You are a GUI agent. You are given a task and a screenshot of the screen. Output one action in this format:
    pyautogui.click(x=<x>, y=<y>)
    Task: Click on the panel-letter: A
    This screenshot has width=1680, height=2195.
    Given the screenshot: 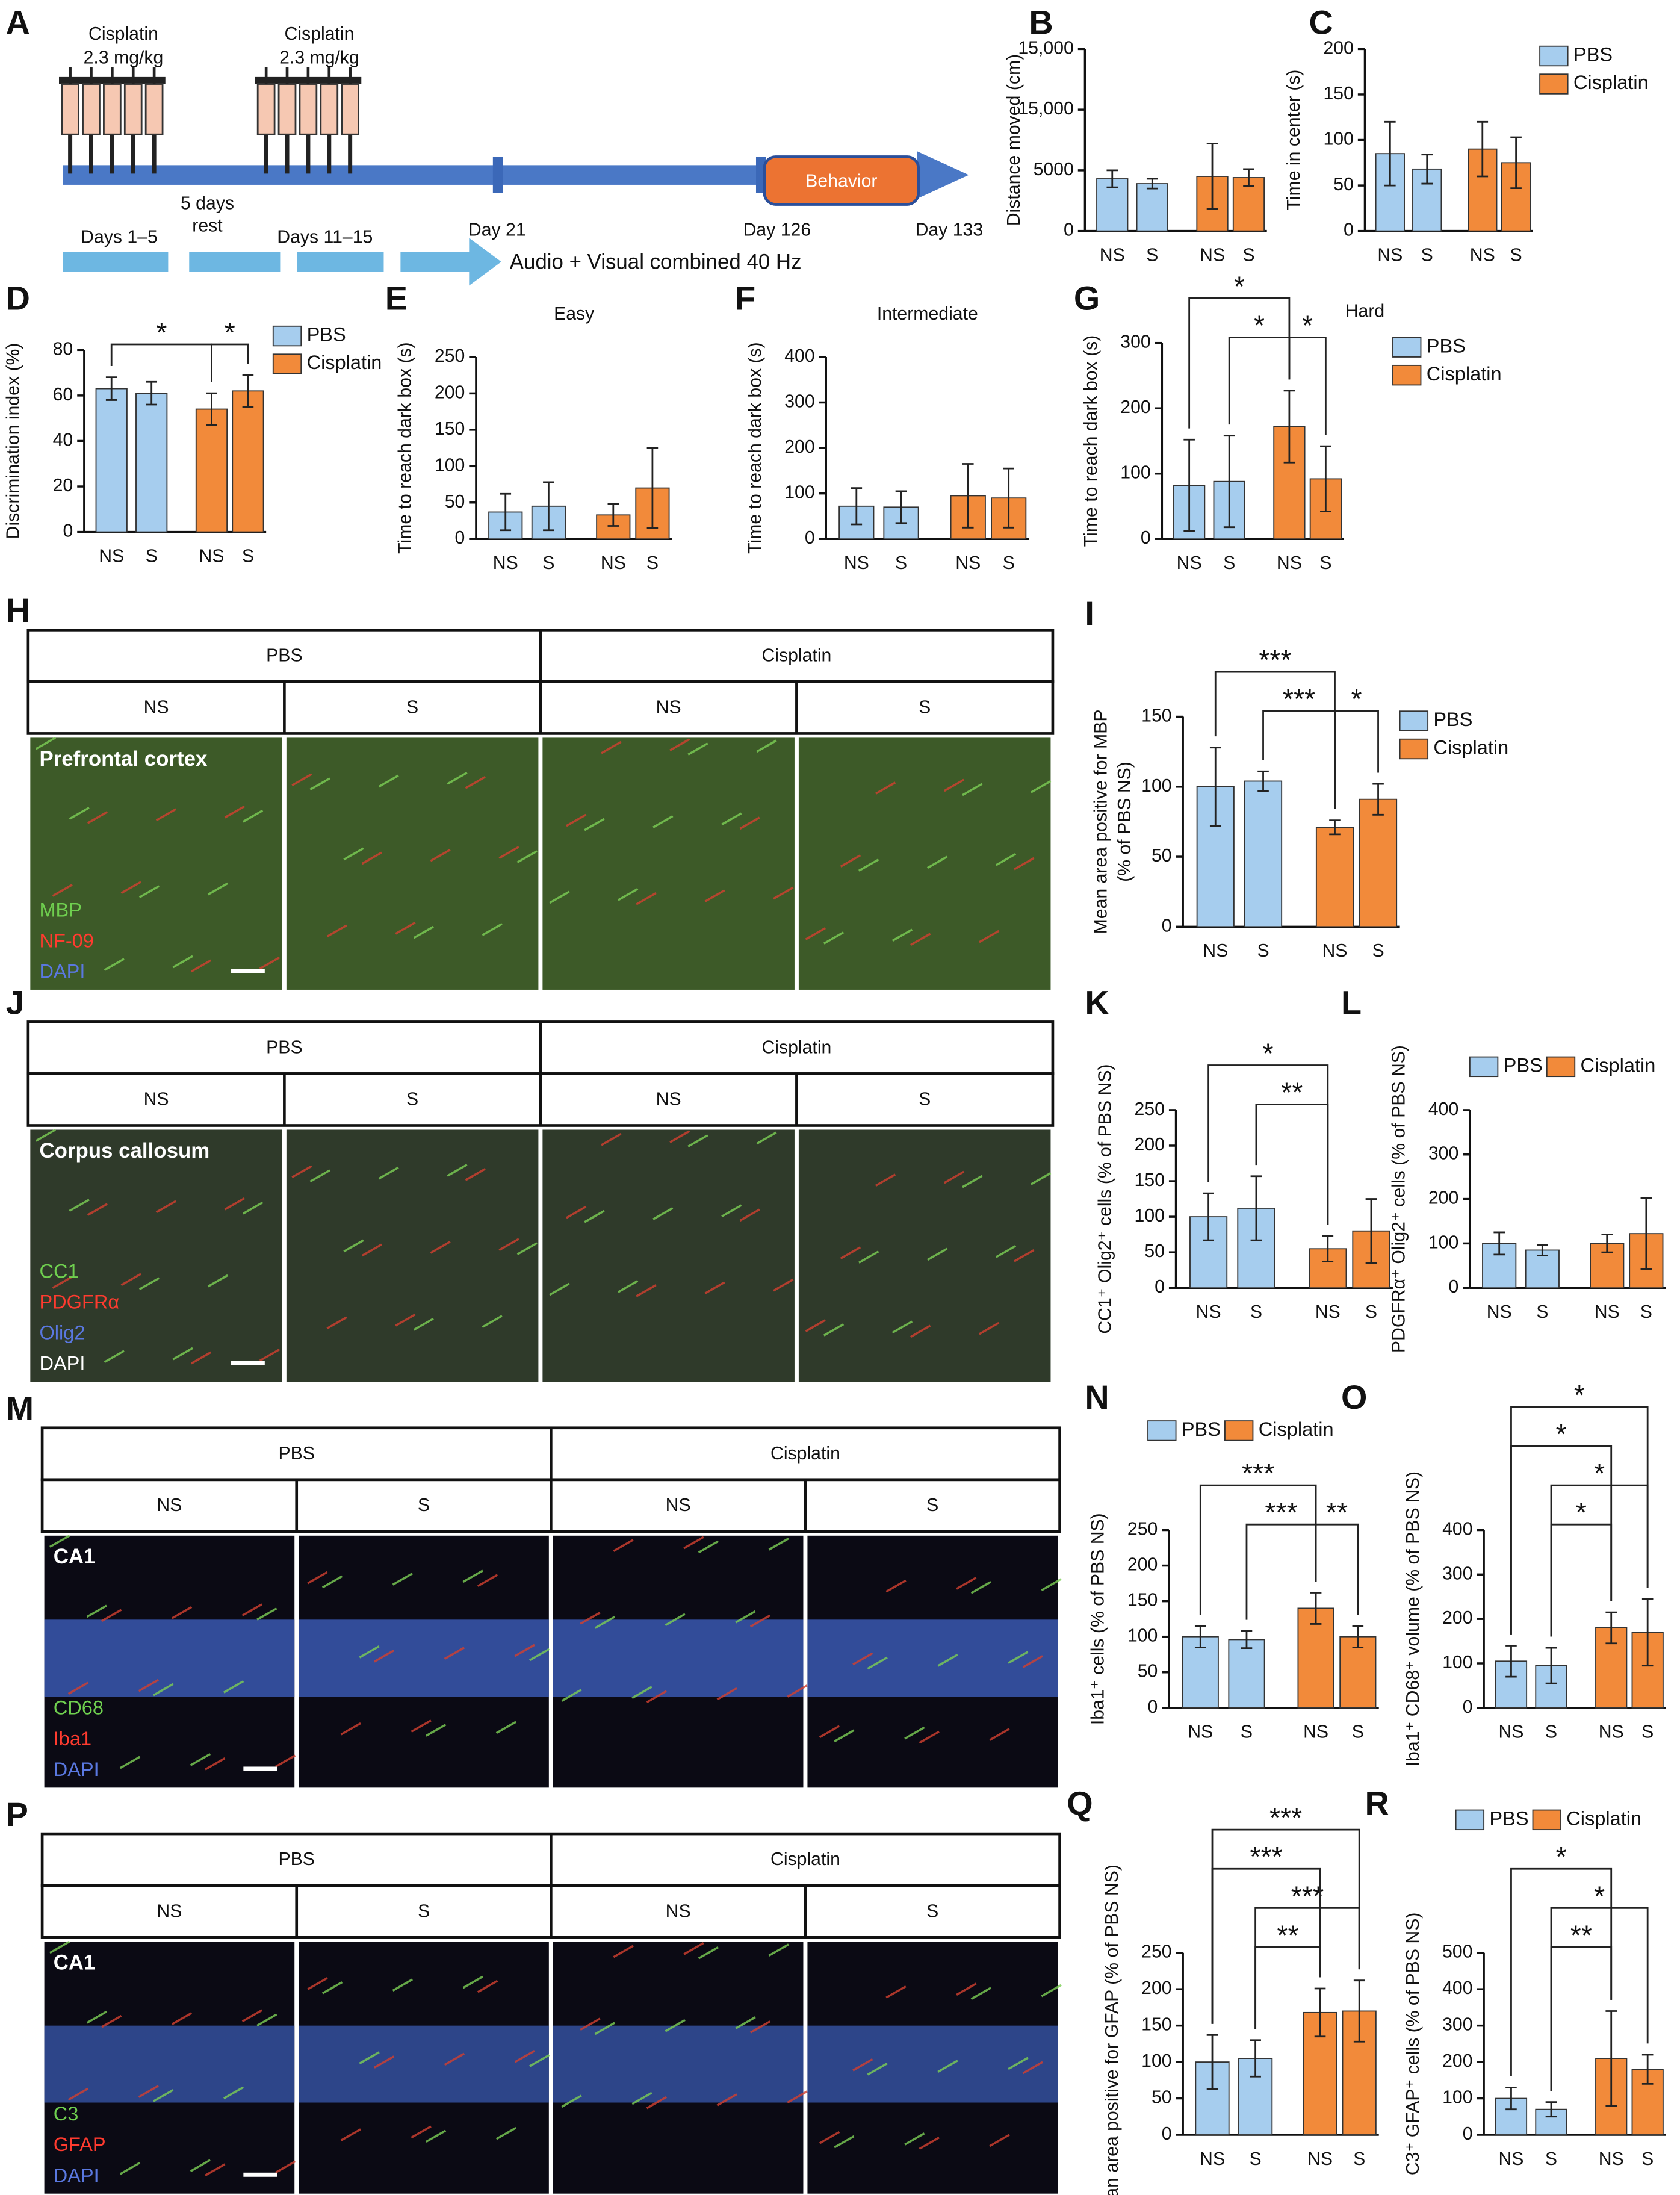 What is the action you would take?
    pyautogui.click(x=18, y=23)
    